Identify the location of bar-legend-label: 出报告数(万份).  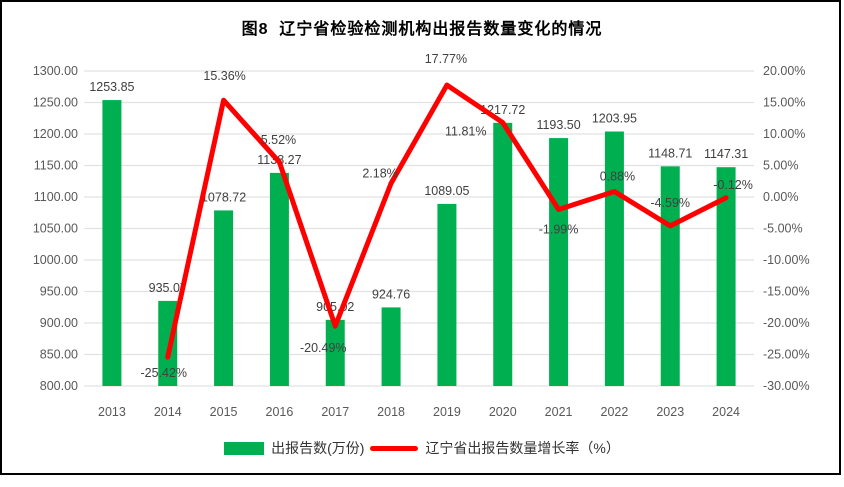
(318, 448).